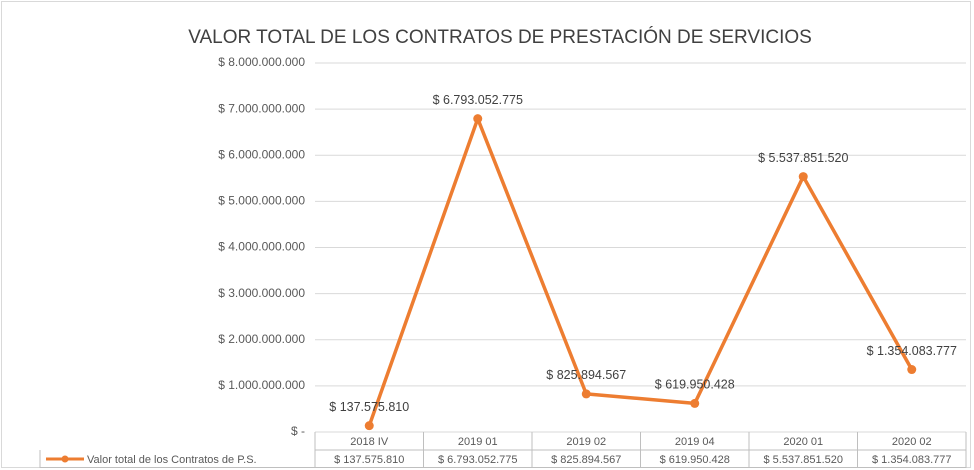 The height and width of the screenshot is (470, 974). I want to click on x-tick-label: 2019 04, so click(695, 442).